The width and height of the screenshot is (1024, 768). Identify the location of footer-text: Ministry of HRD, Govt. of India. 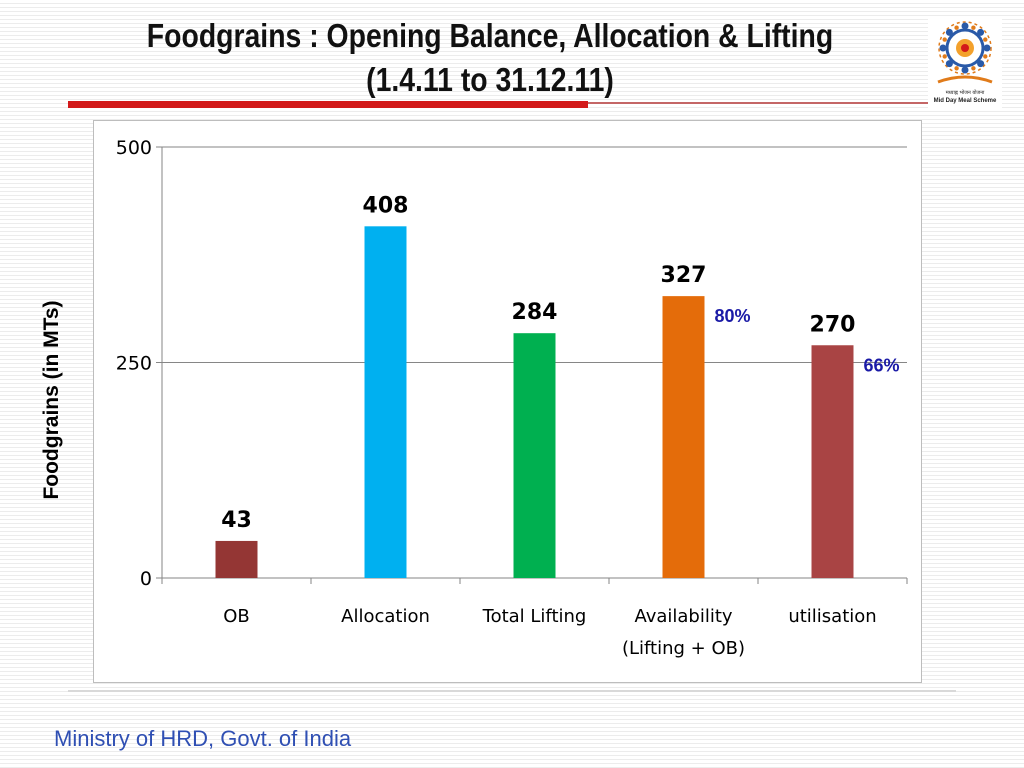
(203, 738).